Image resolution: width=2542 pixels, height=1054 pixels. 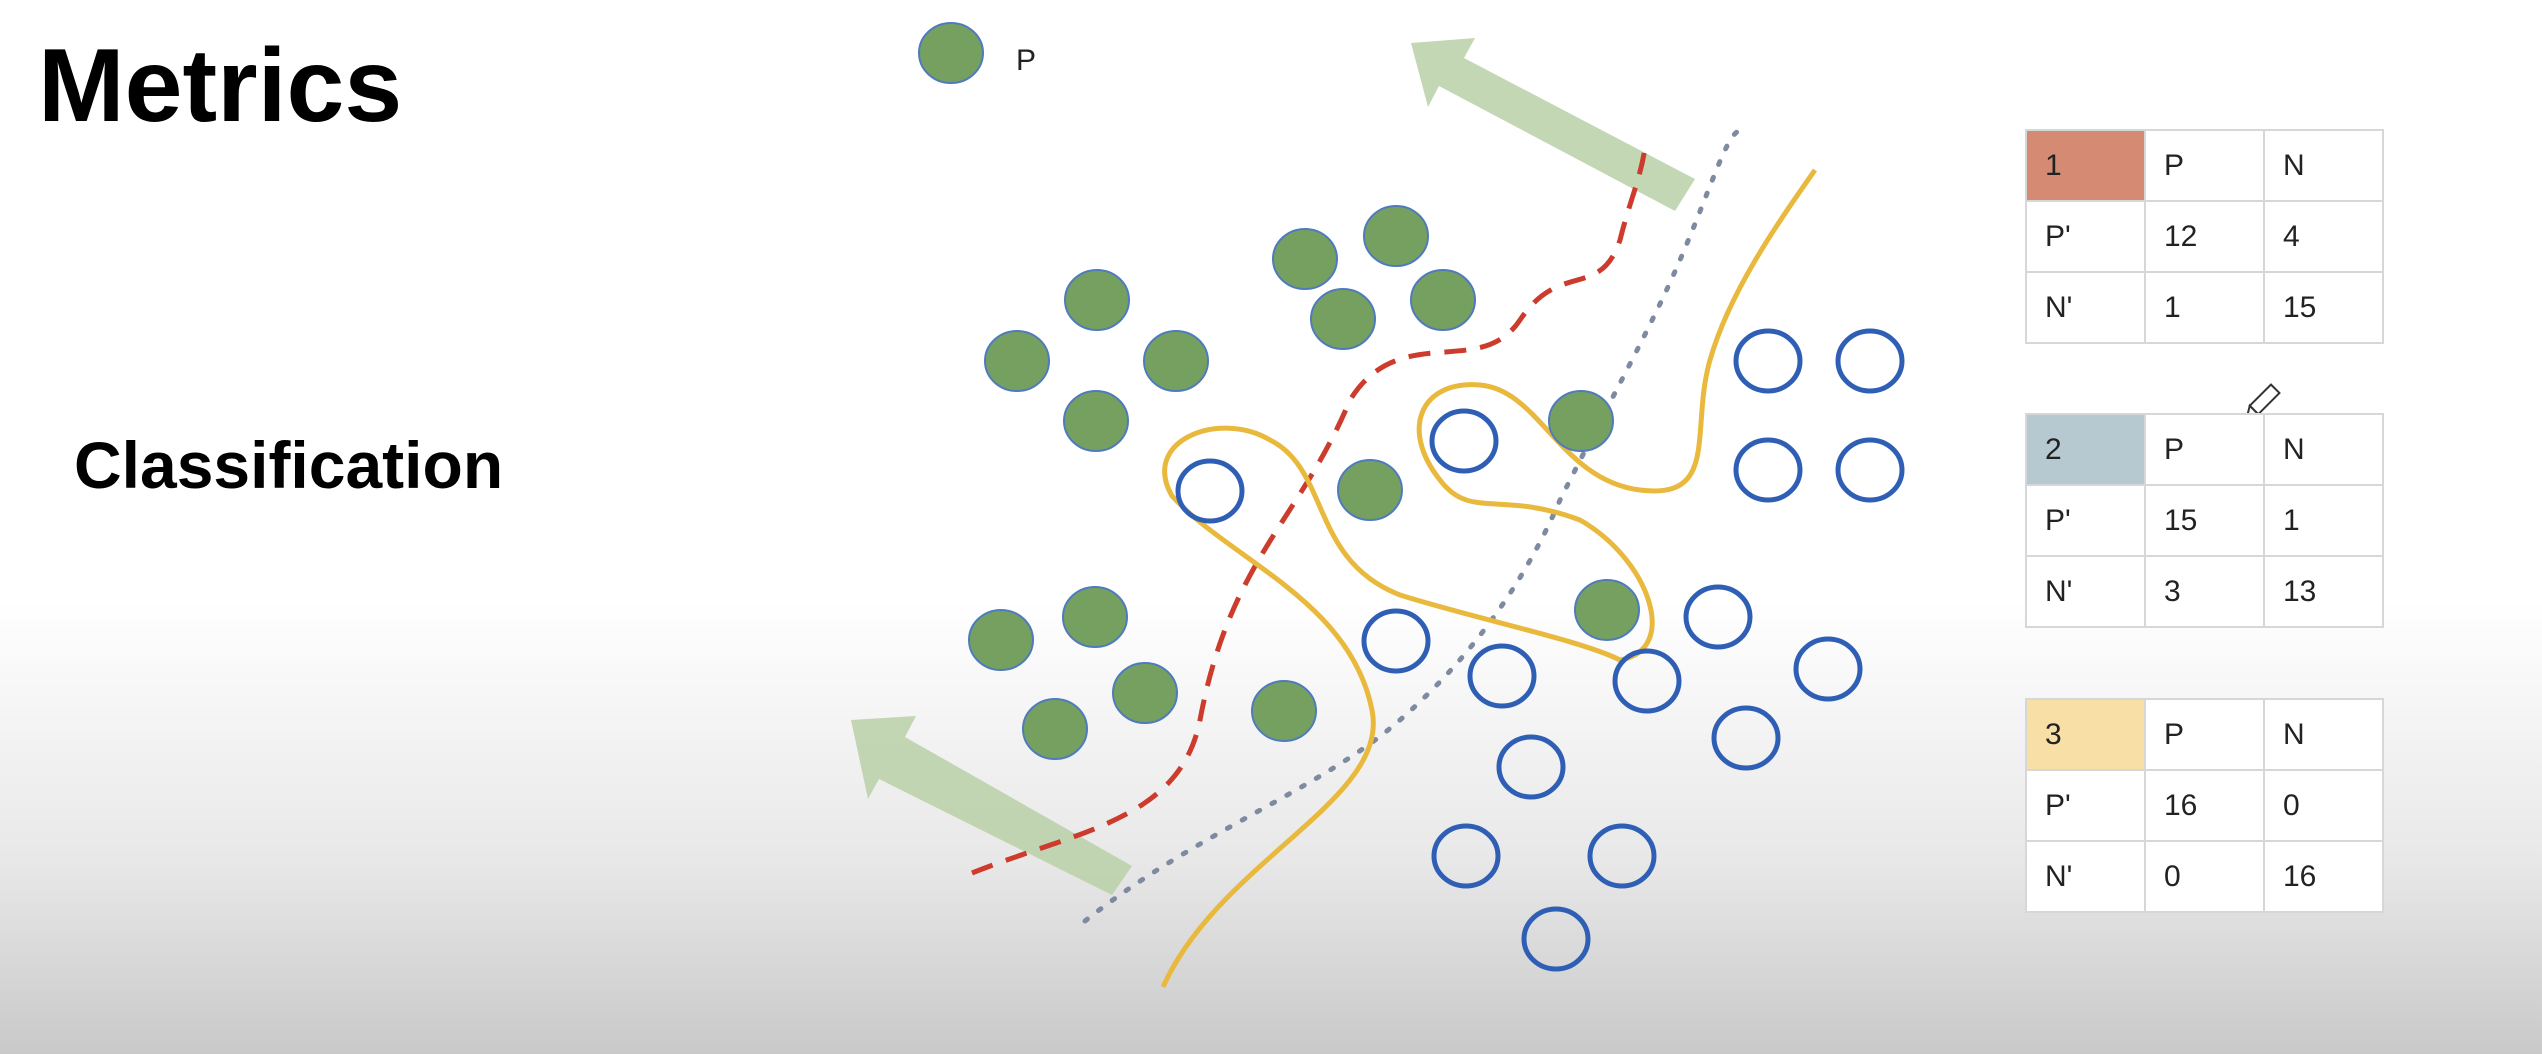 What do you see at coordinates (220, 86) in the screenshot?
I see `slide-title: Metrics` at bounding box center [220, 86].